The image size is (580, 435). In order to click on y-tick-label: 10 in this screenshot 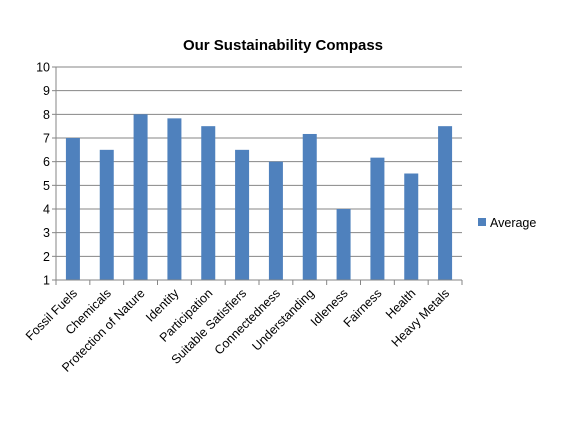, I will do `click(43, 68)`.